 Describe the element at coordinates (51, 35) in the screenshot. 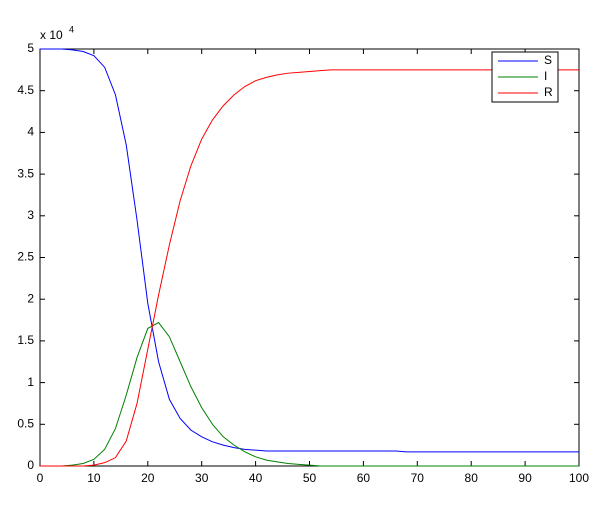

I see `y-scale-label: x 10` at that location.